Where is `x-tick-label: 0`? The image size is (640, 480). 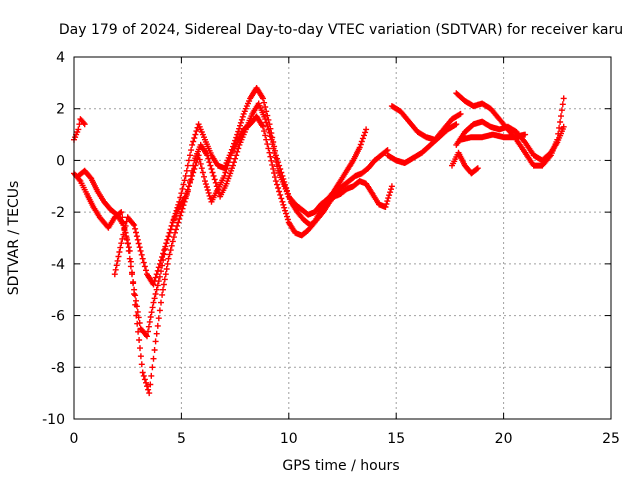
x-tick-label: 0 is located at coordinates (74, 439).